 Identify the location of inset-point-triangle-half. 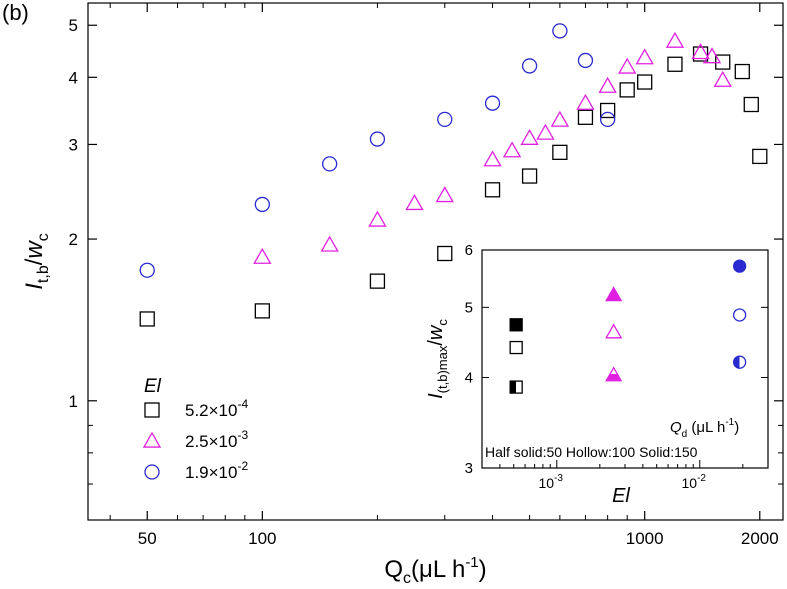
(614, 374).